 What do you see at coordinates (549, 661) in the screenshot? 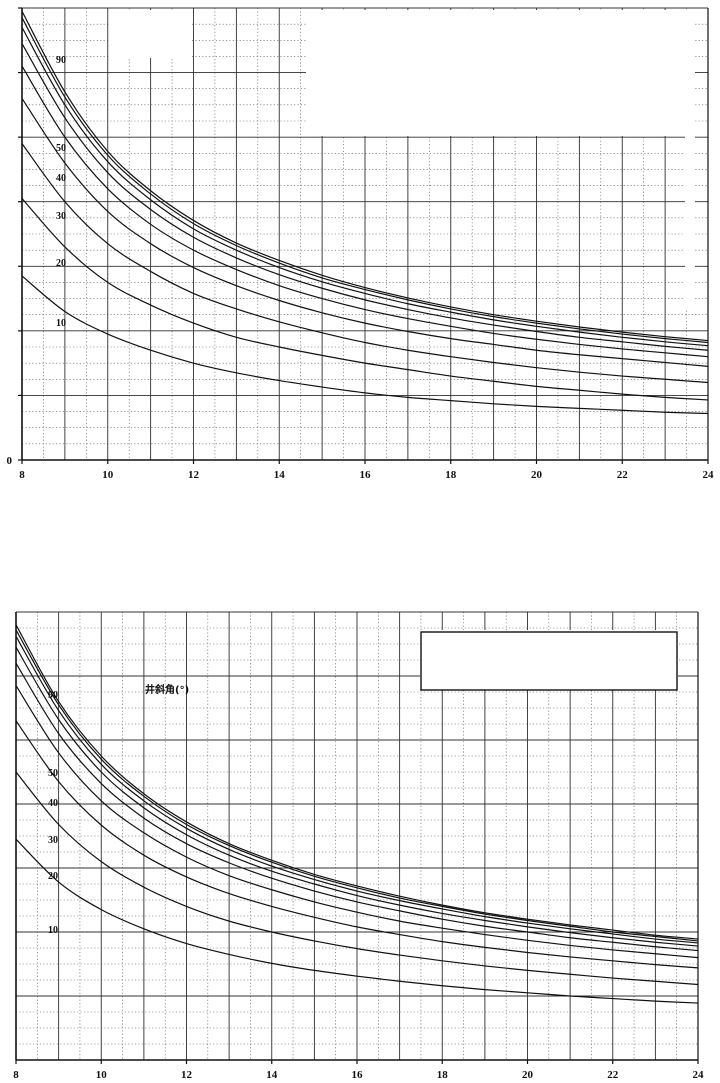
I see `annotation-box` at bounding box center [549, 661].